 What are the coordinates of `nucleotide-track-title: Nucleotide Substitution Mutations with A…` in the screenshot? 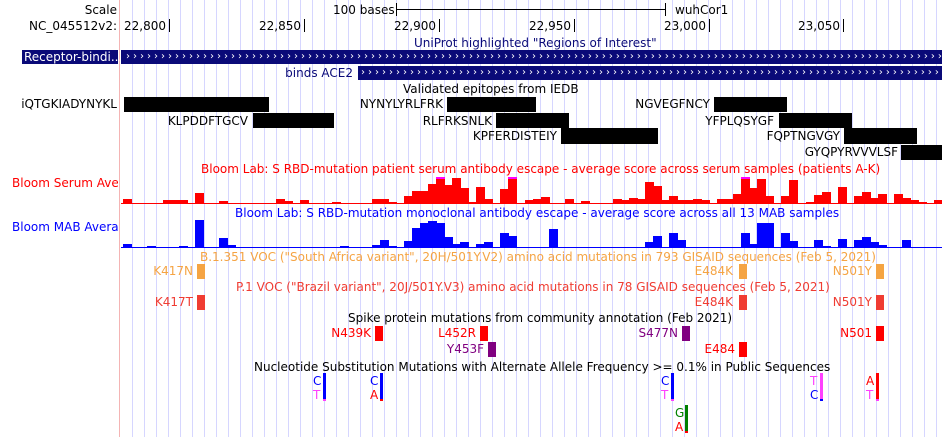 It's located at (542, 367).